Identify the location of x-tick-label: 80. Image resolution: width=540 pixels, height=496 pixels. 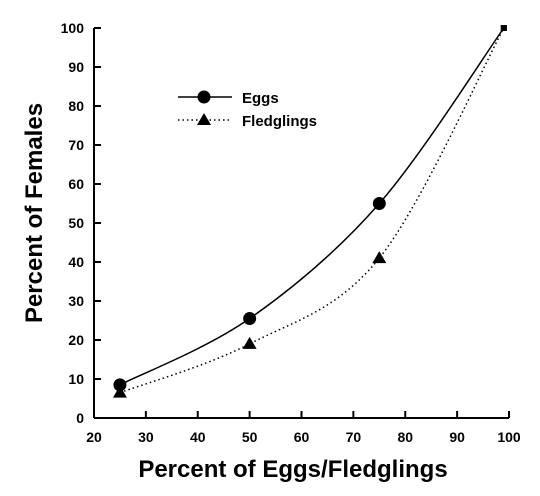
(405, 437).